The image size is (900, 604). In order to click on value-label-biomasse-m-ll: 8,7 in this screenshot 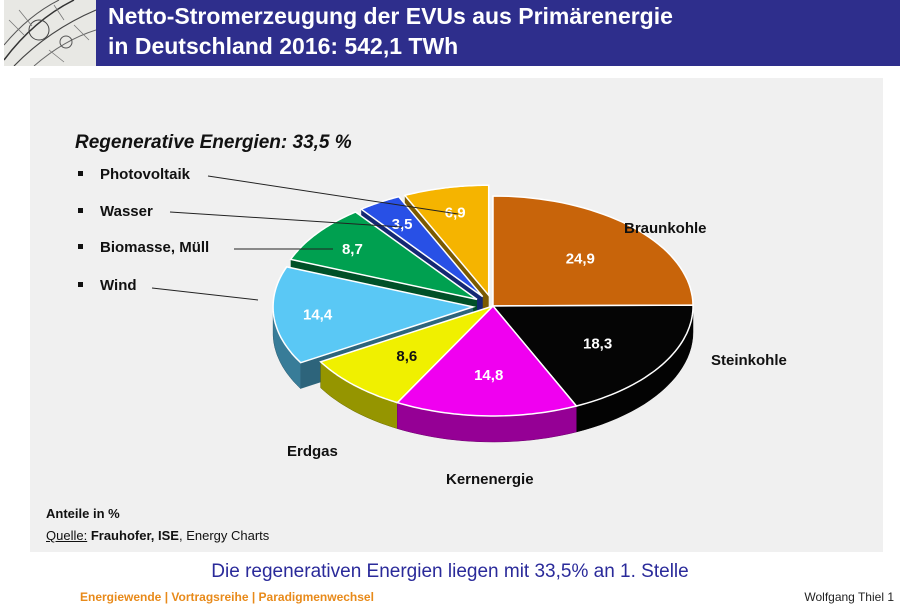, I will do `click(352, 249)`.